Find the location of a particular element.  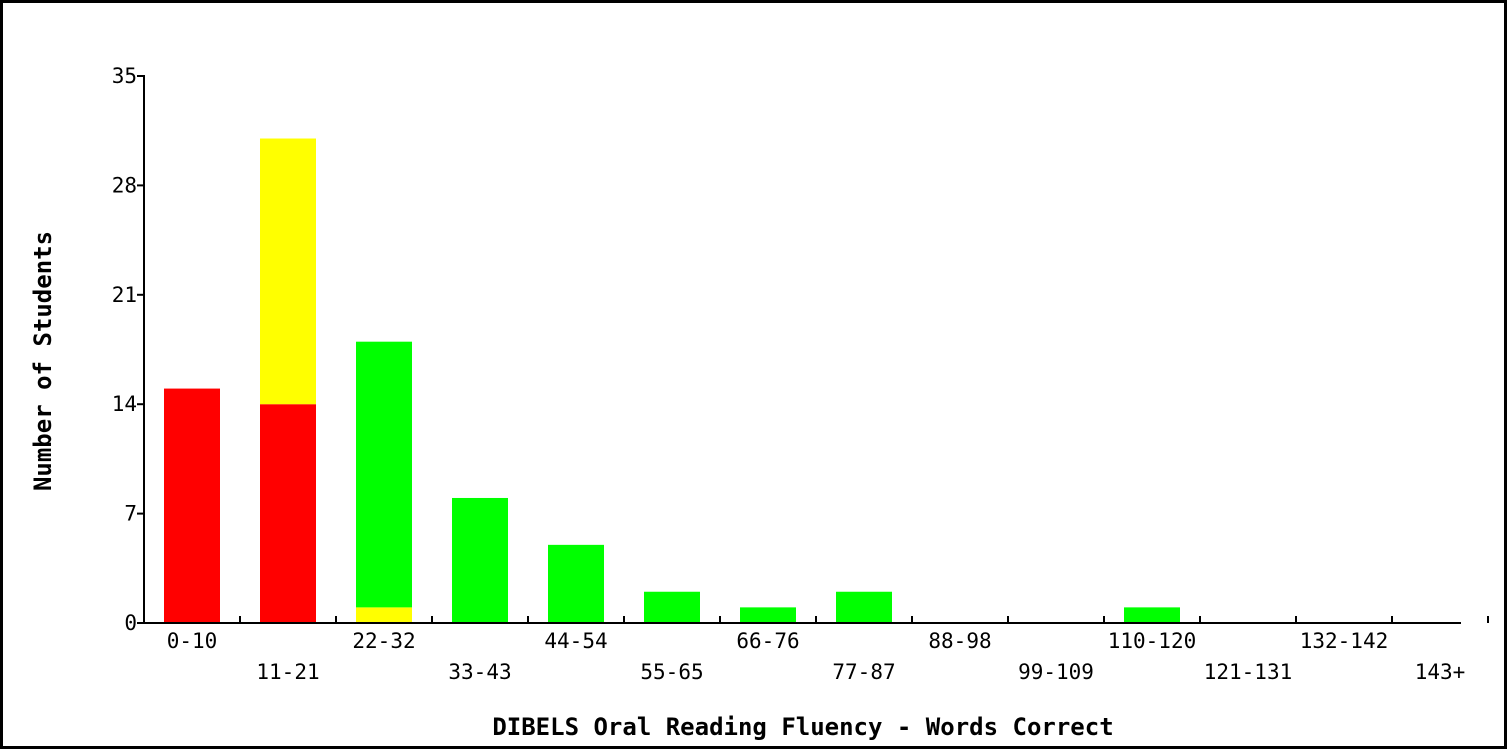

x-tick-label: 121-131 is located at coordinates (1248, 672).